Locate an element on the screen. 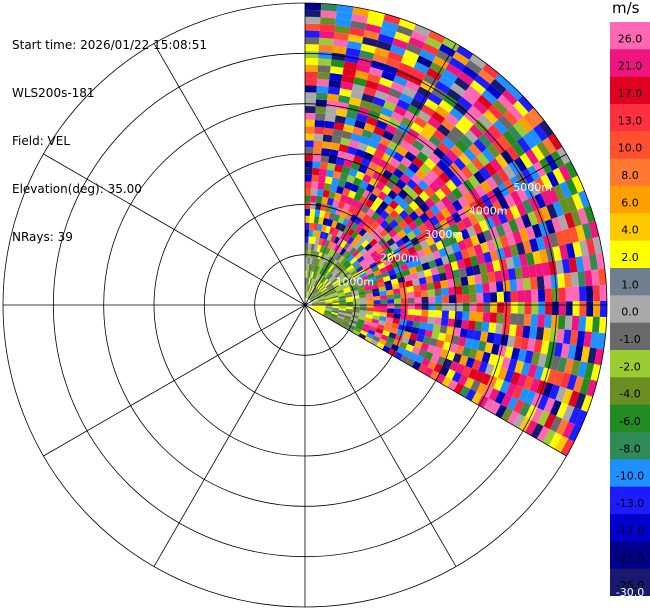  nrays-label: NRays: 39 is located at coordinates (42, 237).